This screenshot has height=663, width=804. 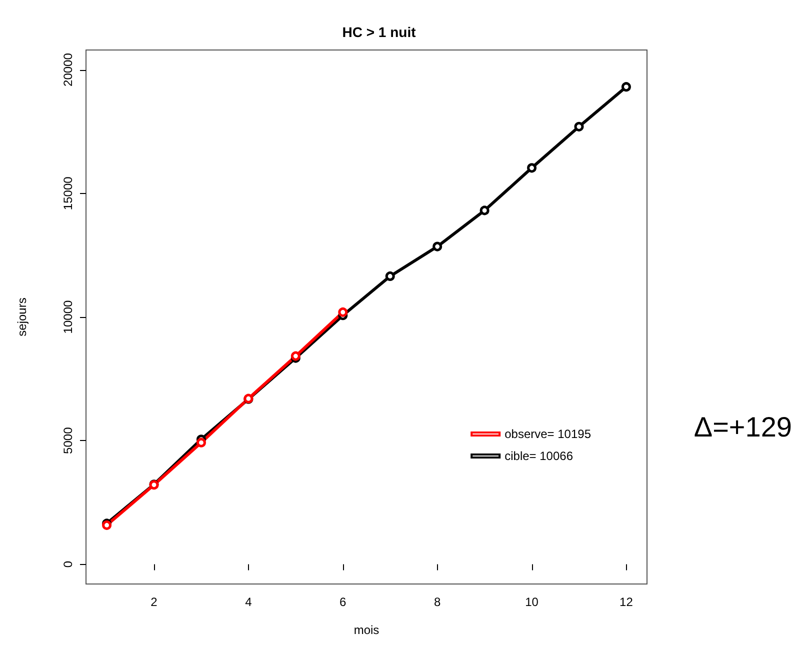 What do you see at coordinates (68, 193) in the screenshot?
I see `y-tick-label: 15000` at bounding box center [68, 193].